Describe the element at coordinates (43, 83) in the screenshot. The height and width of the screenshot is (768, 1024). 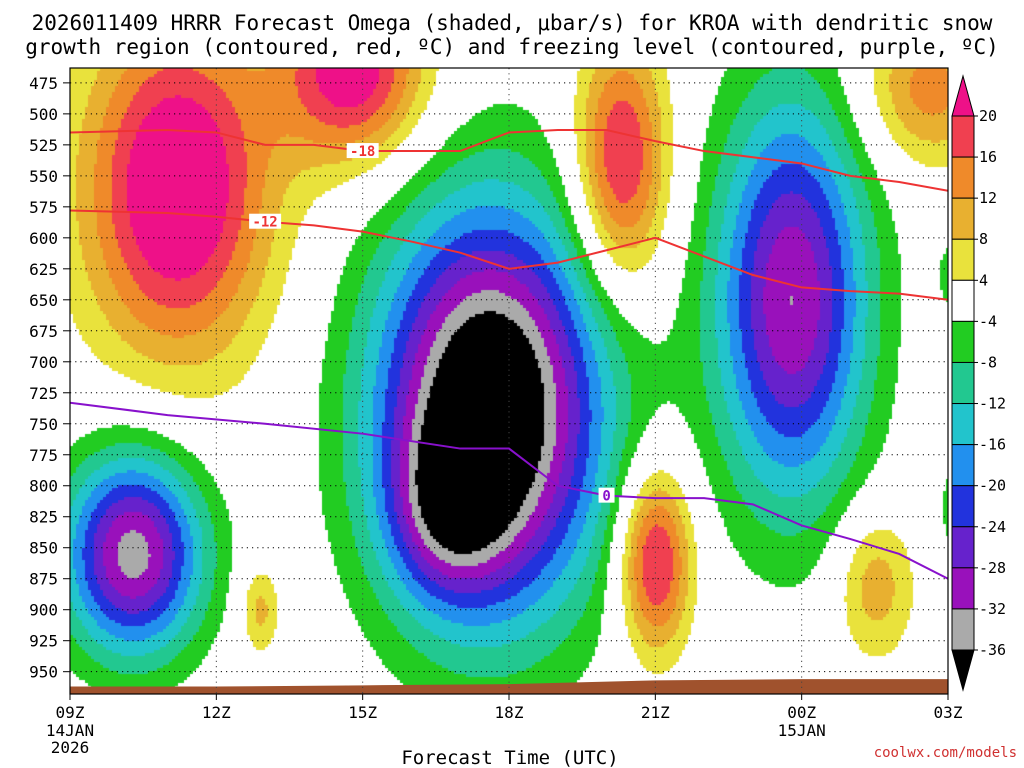
I see `y-tick-label: 475` at that location.